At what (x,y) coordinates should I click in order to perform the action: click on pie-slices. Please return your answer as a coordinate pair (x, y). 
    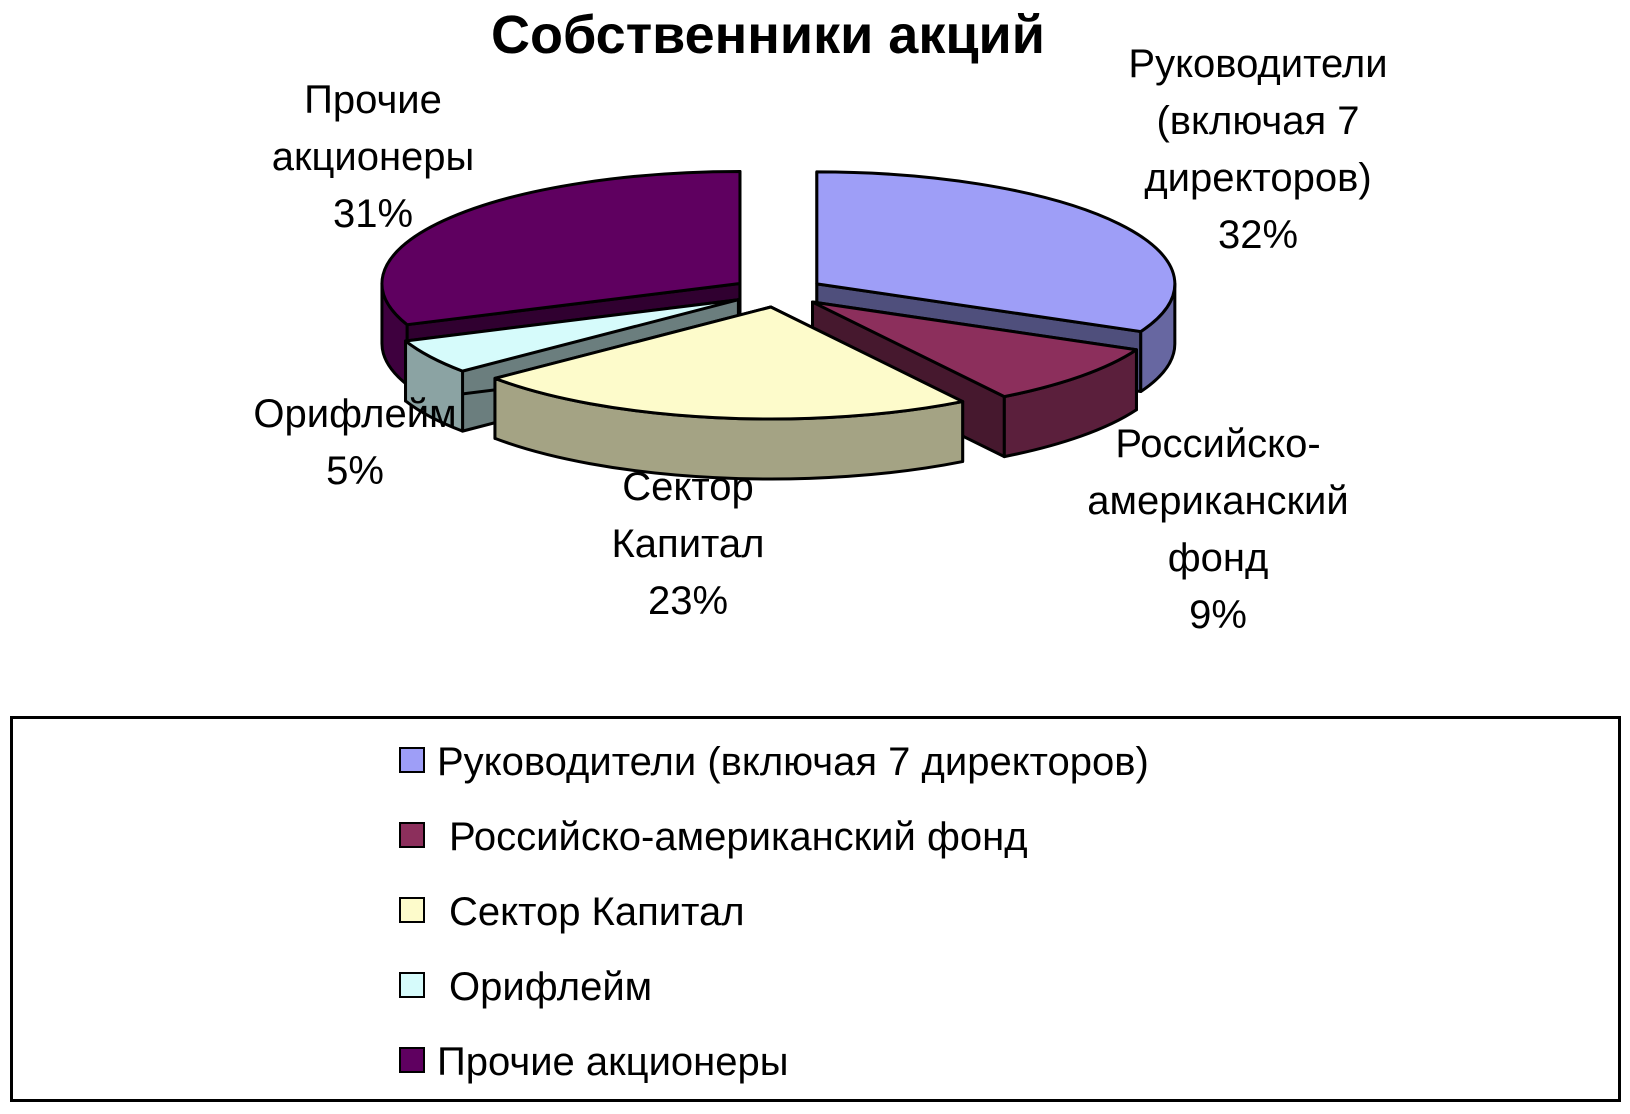
    Looking at the image, I should click on (778, 325).